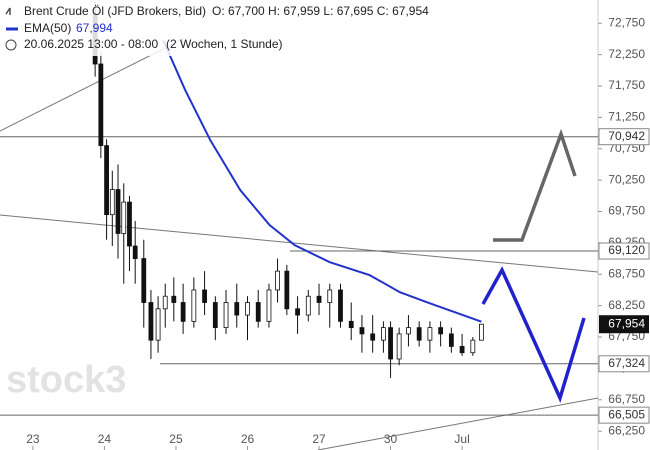  I want to click on y-tick-label: 66,250, so click(626, 430).